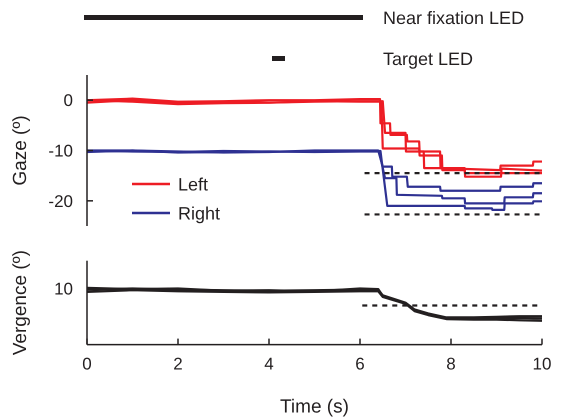 This screenshot has width=564, height=420. Describe the element at coordinates (68, 100) in the screenshot. I see `y-tick-label: 0` at that location.